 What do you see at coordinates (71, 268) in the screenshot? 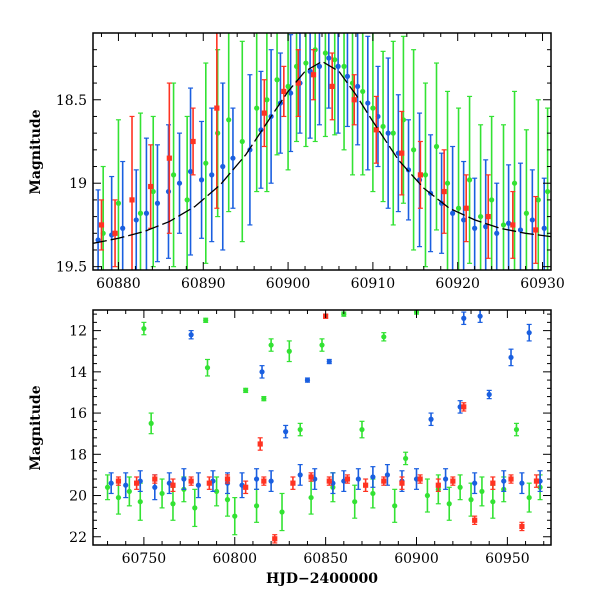
I see `top-y-tick-label: 19.5` at bounding box center [71, 268].